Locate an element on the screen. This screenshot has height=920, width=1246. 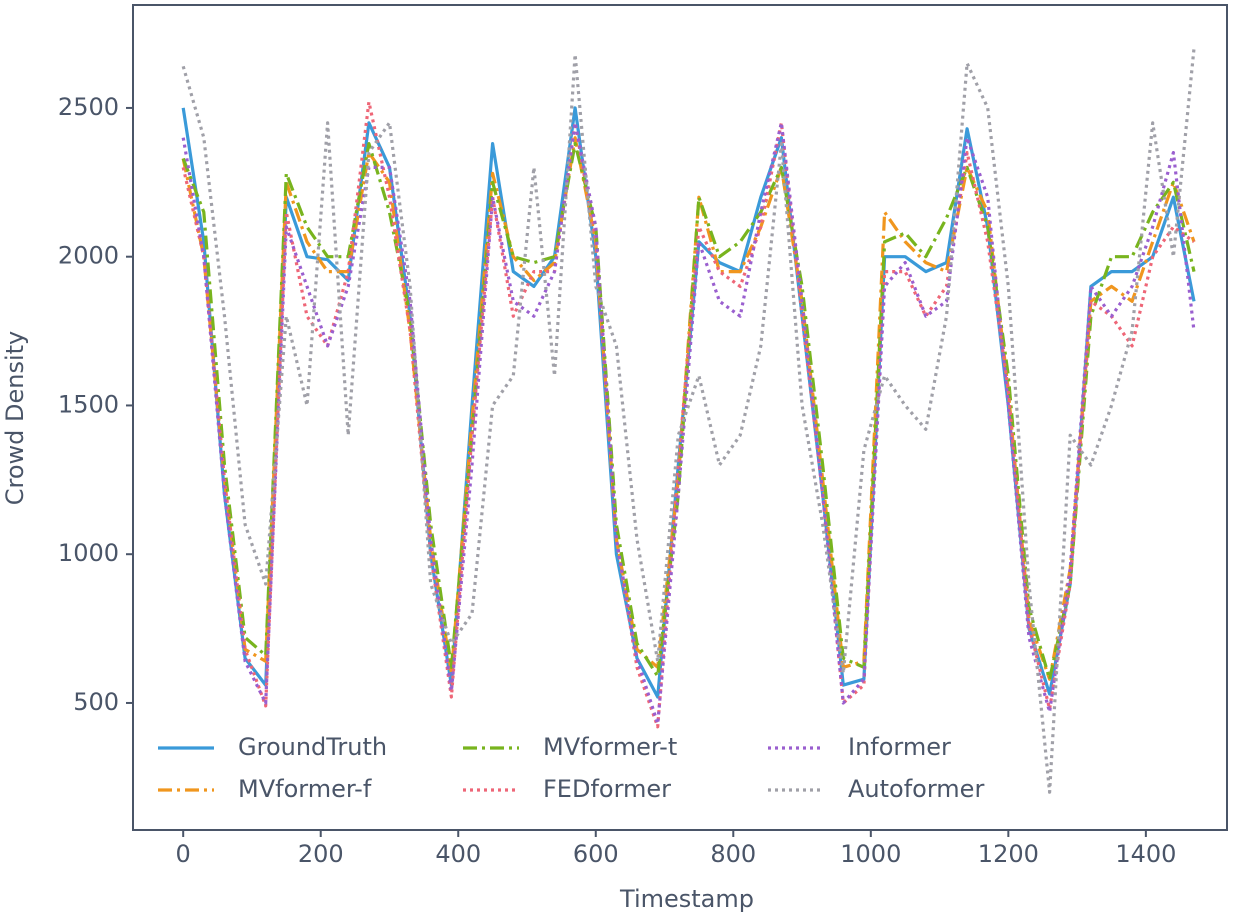
y-tick-label: 1500 is located at coordinates (88, 404).